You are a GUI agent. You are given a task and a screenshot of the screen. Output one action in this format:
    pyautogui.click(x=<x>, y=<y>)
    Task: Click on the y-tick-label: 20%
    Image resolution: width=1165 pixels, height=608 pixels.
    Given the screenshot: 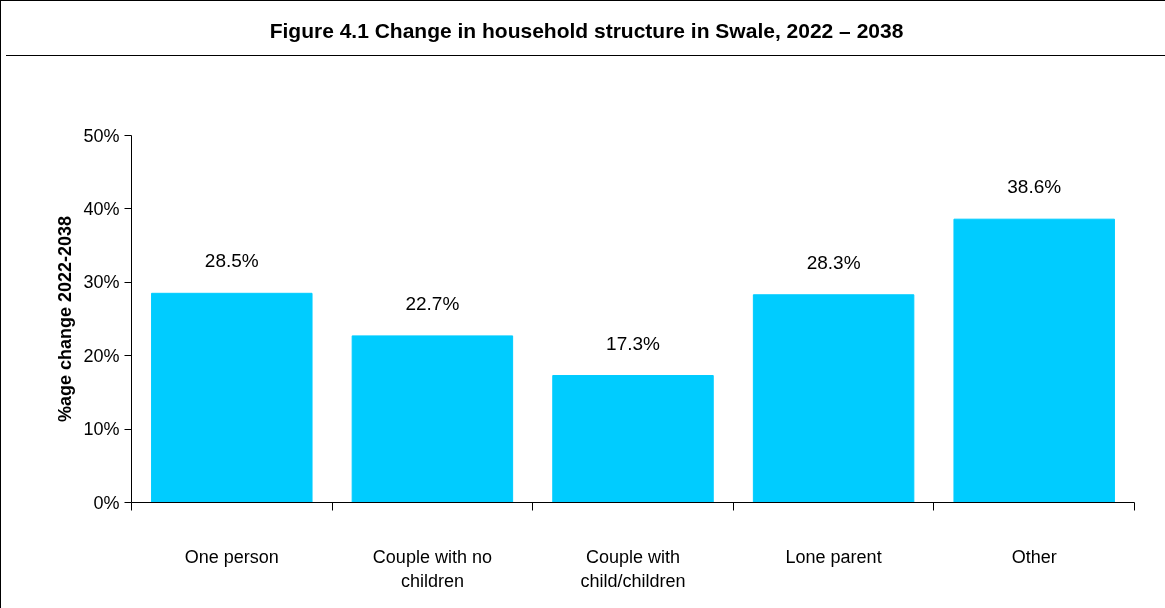 What is the action you would take?
    pyautogui.click(x=101, y=355)
    